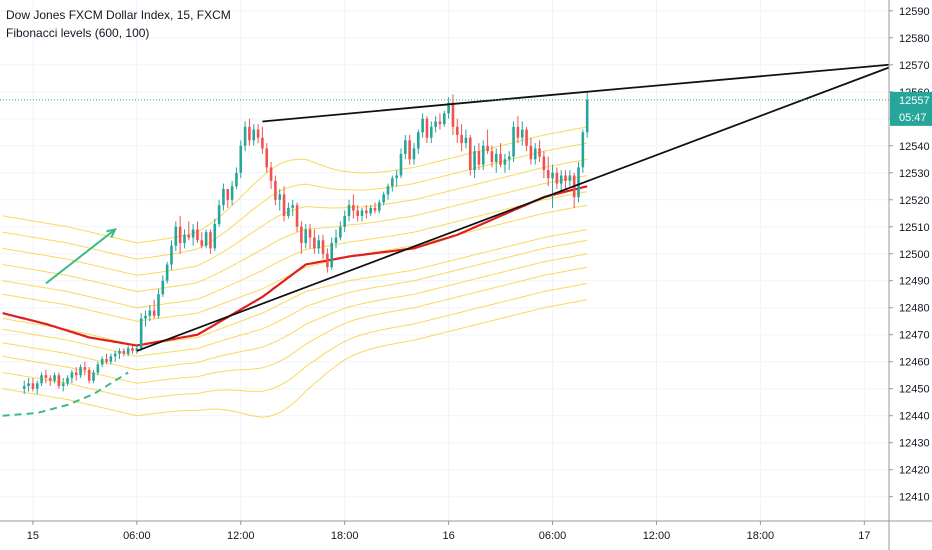  What do you see at coordinates (345, 536) in the screenshot?
I see `time-tick-label: 18:00` at bounding box center [345, 536].